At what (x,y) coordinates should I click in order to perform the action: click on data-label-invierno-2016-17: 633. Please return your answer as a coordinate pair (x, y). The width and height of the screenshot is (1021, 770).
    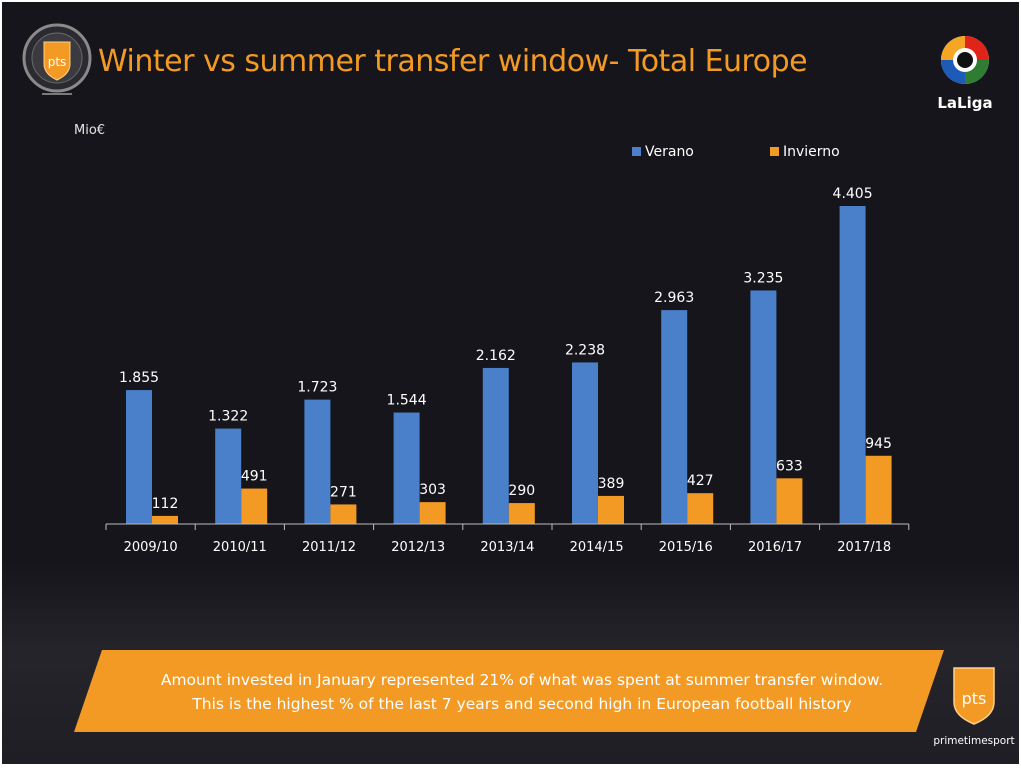
    Looking at the image, I should click on (789, 466).